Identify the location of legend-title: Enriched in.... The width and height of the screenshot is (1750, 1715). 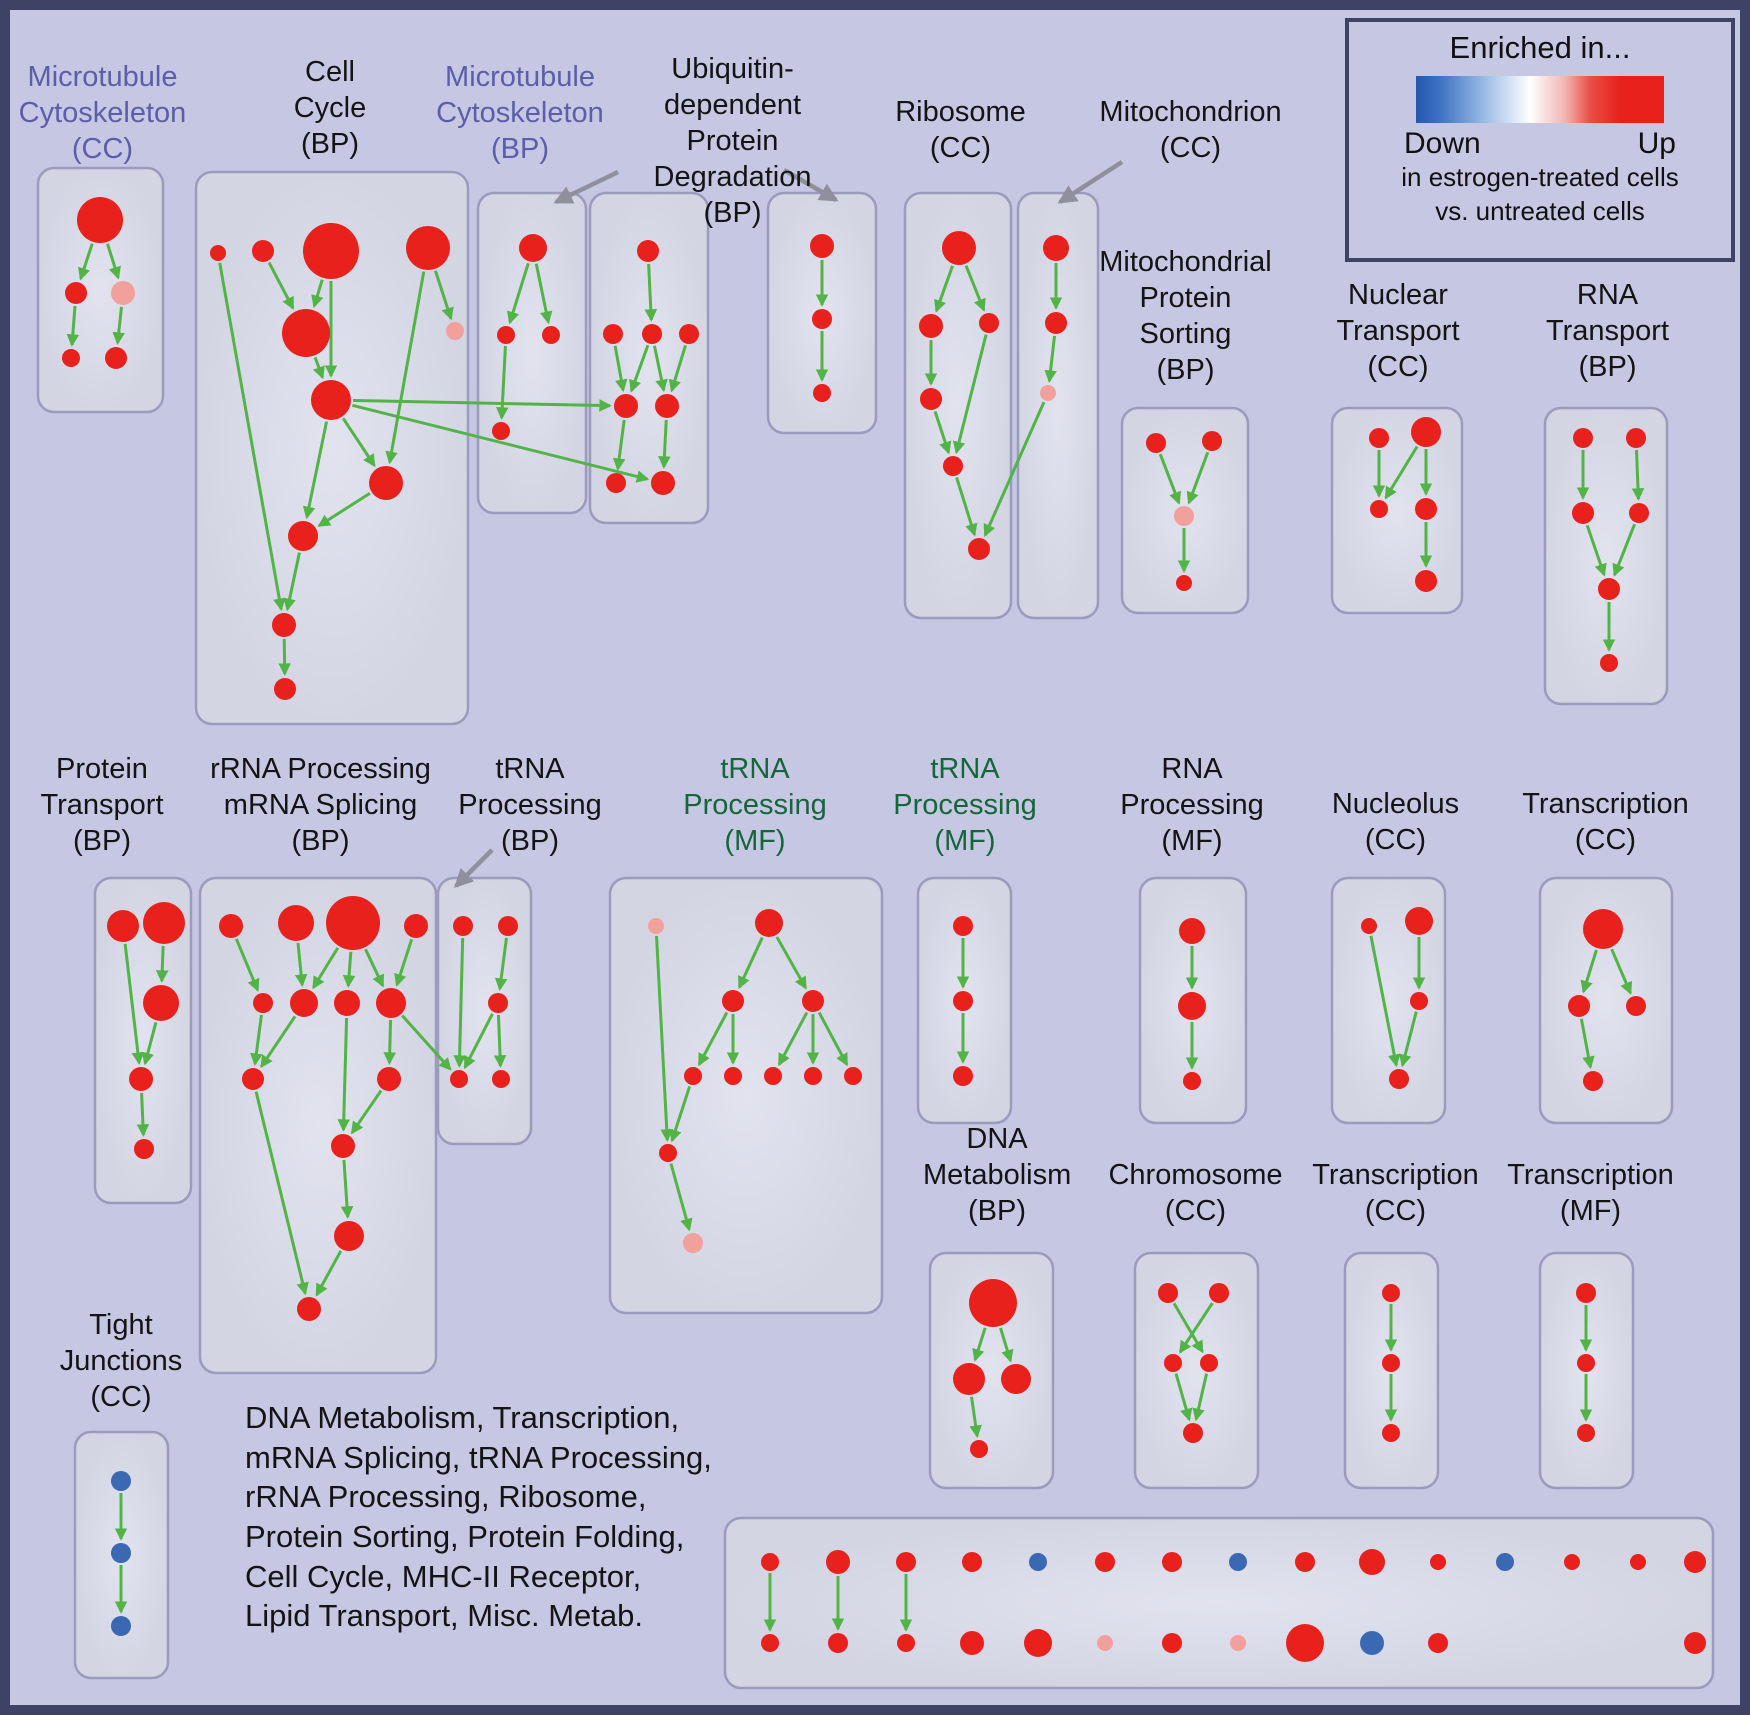
(1540, 47).